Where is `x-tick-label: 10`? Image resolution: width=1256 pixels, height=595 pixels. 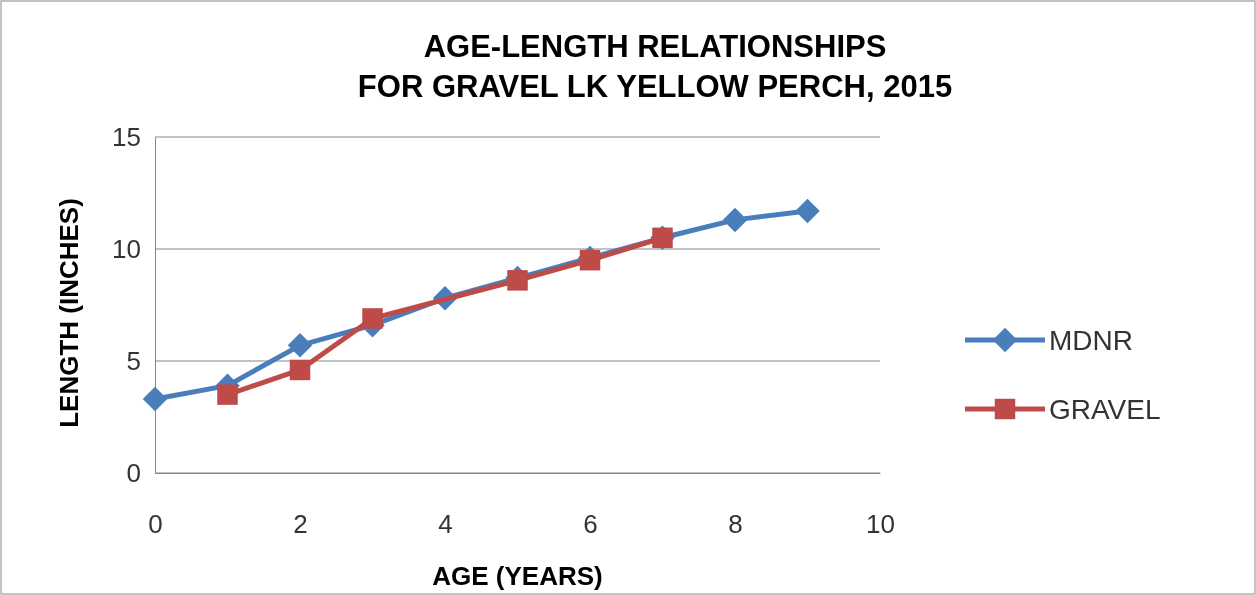 x-tick-label: 10 is located at coordinates (880, 524).